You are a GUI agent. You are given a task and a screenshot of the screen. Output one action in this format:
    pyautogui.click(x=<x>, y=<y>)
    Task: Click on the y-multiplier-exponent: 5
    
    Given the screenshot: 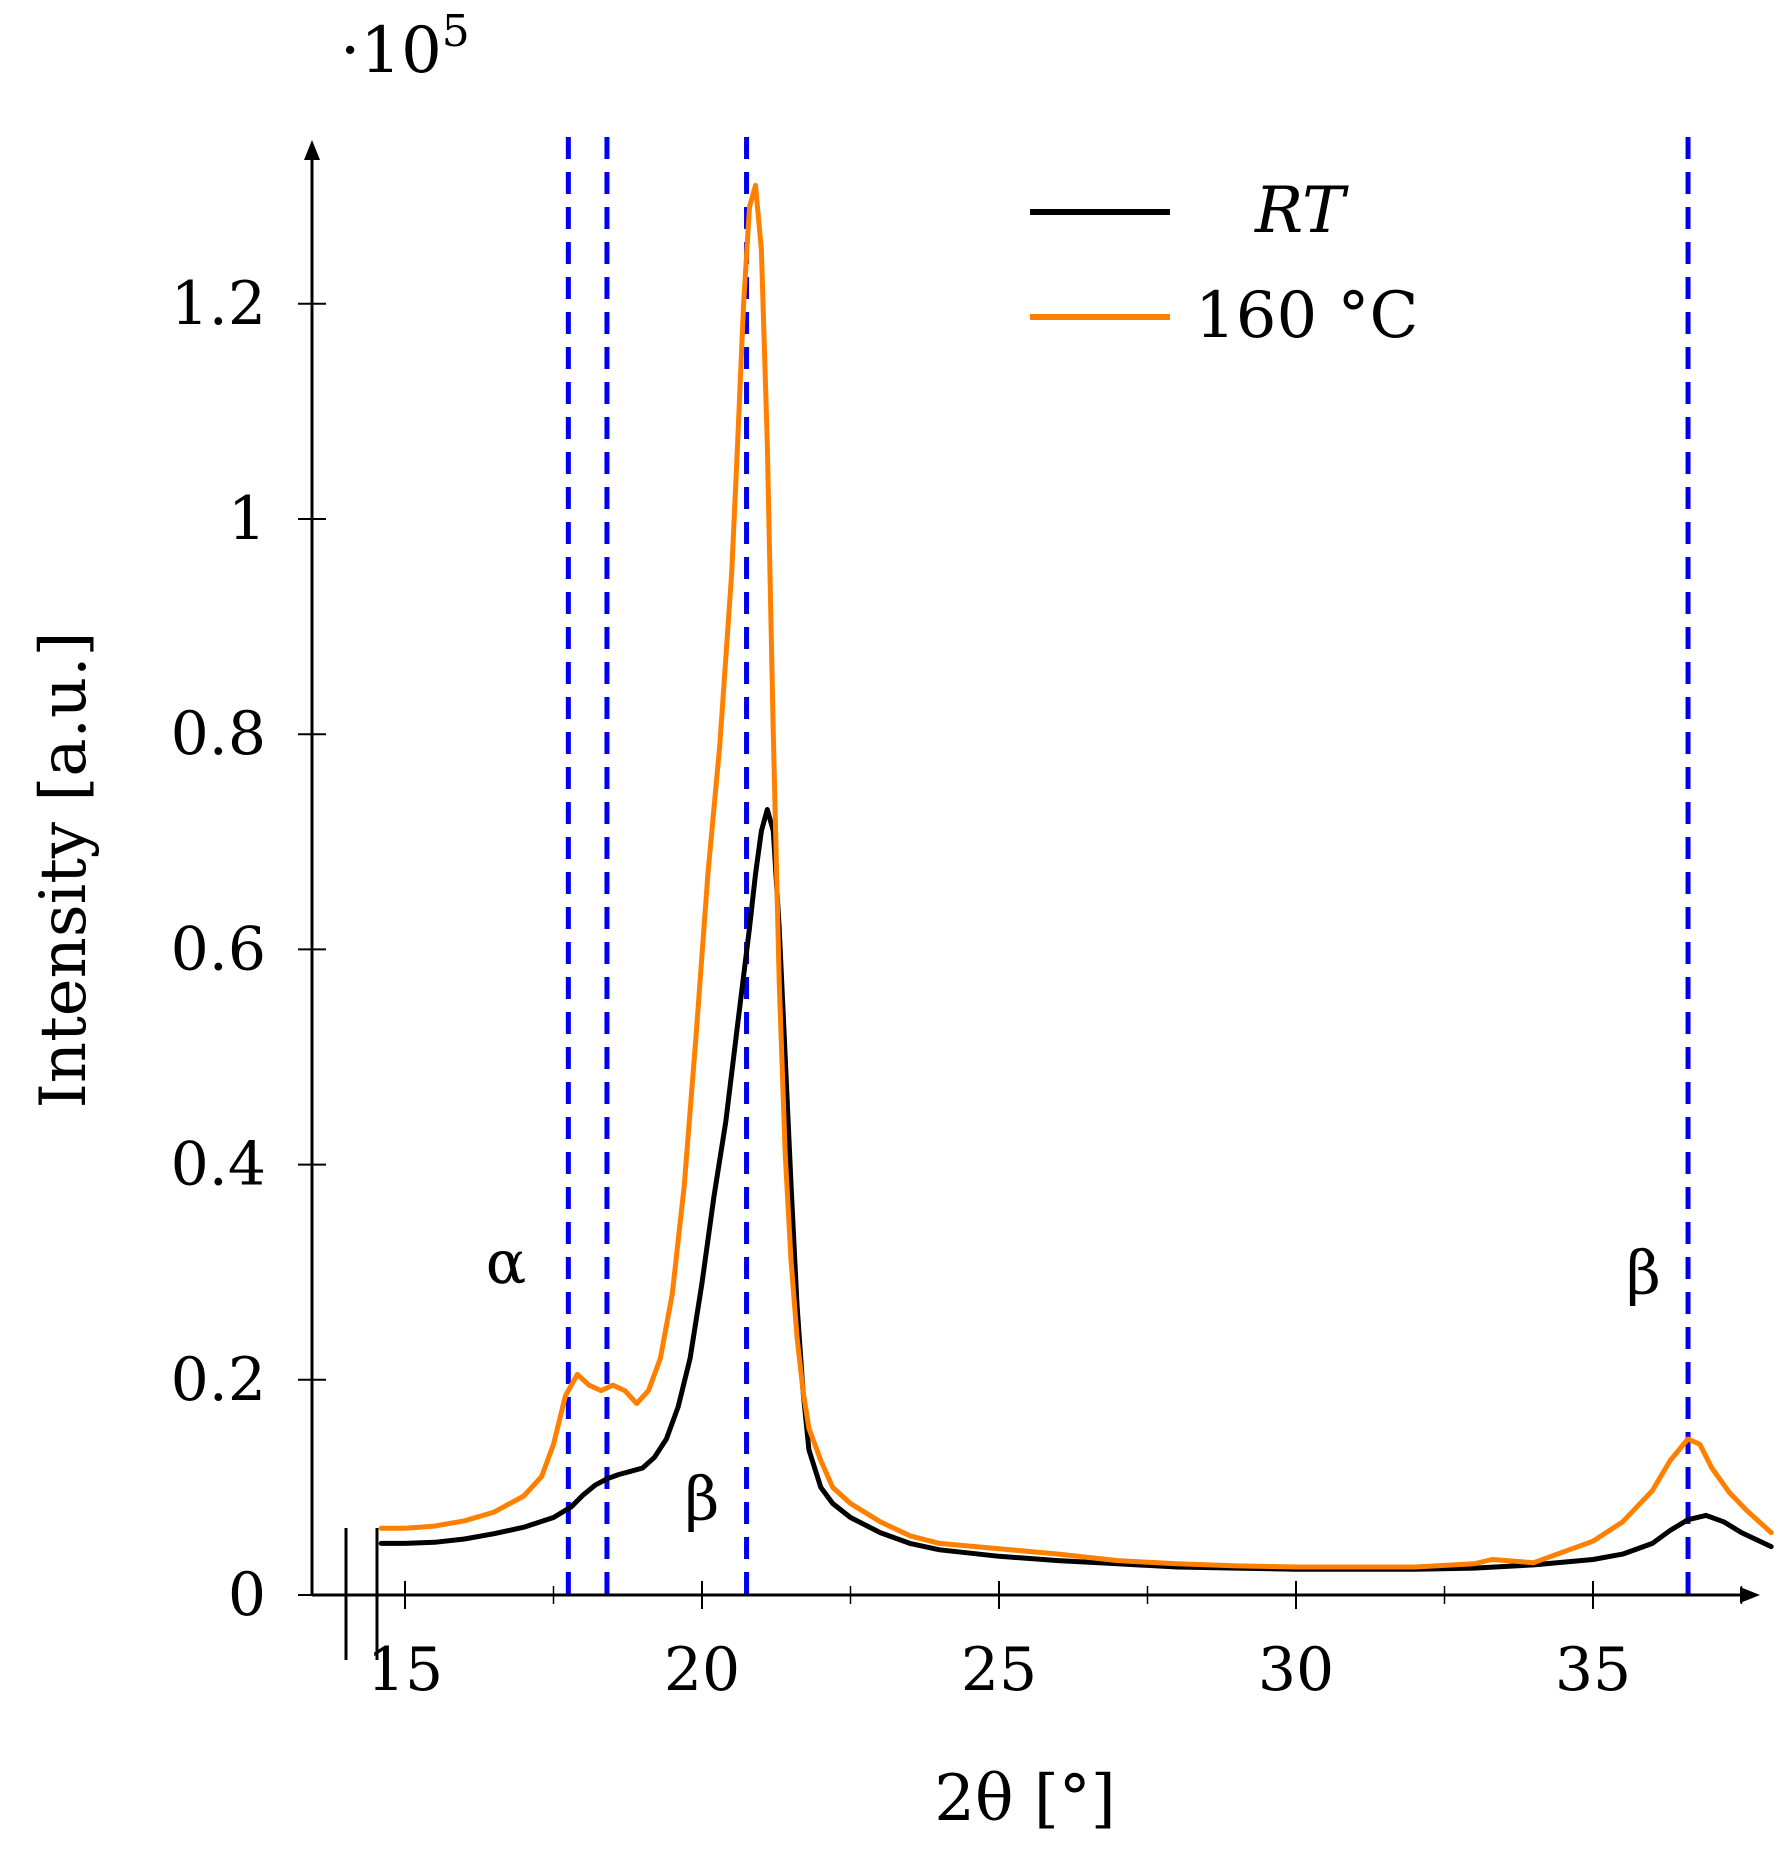 What is the action you would take?
    pyautogui.click(x=456, y=31)
    